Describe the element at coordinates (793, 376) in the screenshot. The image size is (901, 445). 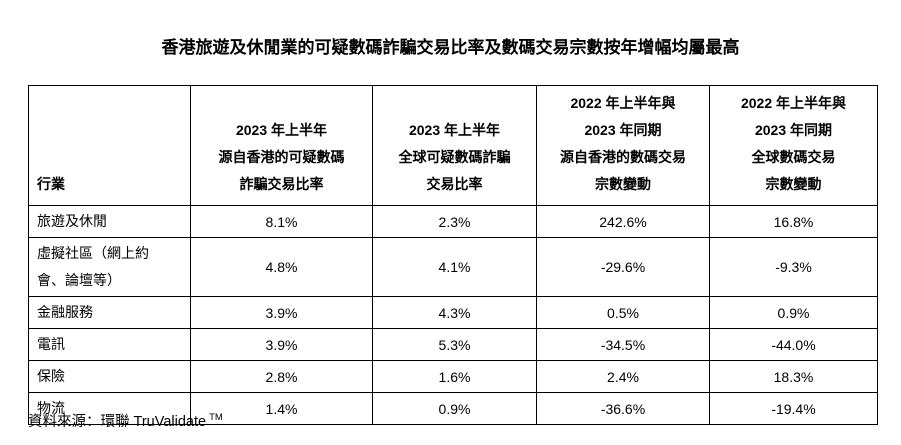
I see `value-cell: 18.3%` at that location.